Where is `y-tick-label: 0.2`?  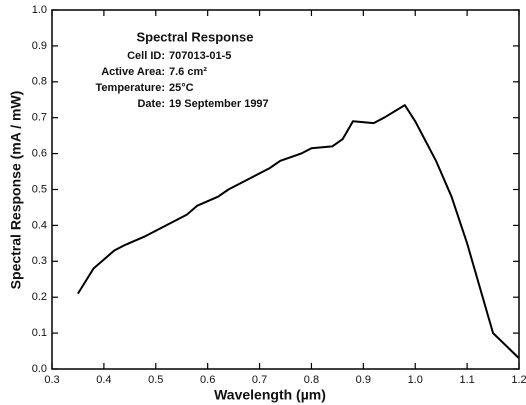 y-tick-label: 0.2 is located at coordinates (39, 297).